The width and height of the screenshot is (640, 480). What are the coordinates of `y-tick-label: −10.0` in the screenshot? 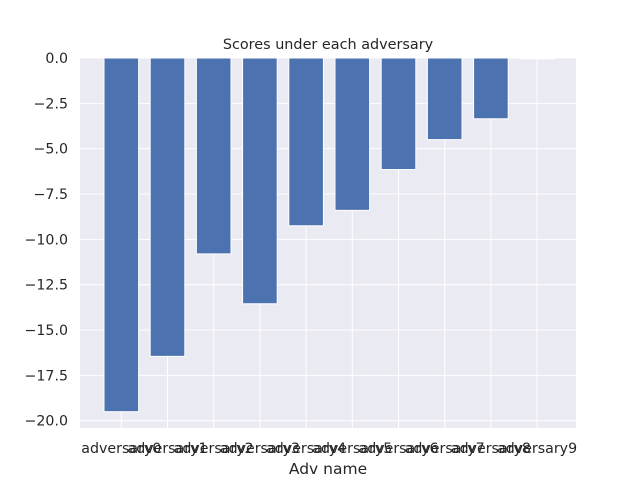 It's located at (46, 240).